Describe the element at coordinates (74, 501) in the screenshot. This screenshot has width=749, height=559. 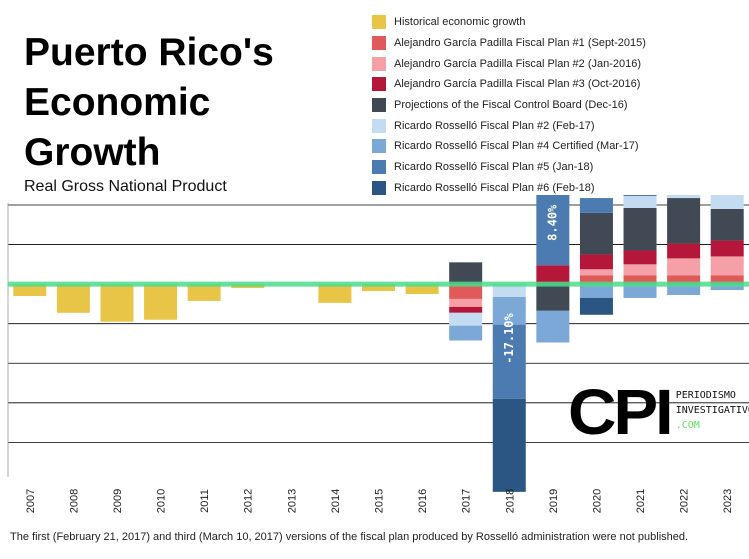
I see `x-tick-label-2008: 2008` at that location.